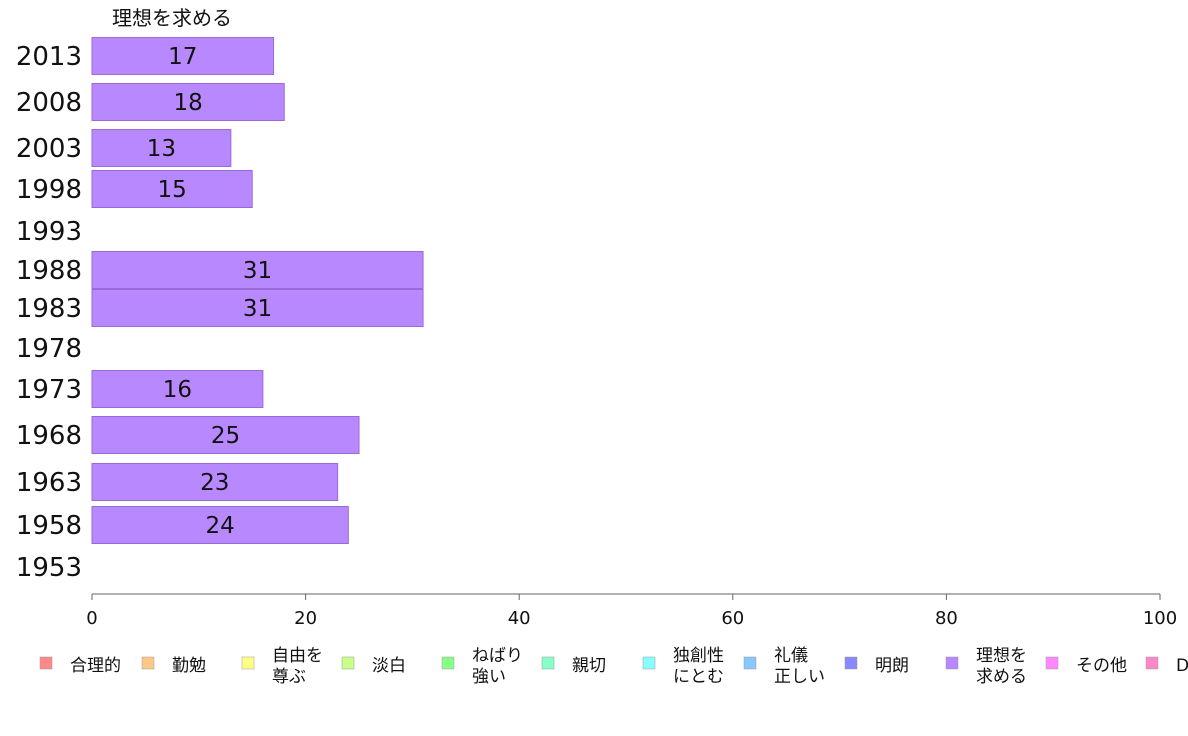  What do you see at coordinates (589, 666) in the screenshot?
I see `legend-label: 親切` at bounding box center [589, 666].